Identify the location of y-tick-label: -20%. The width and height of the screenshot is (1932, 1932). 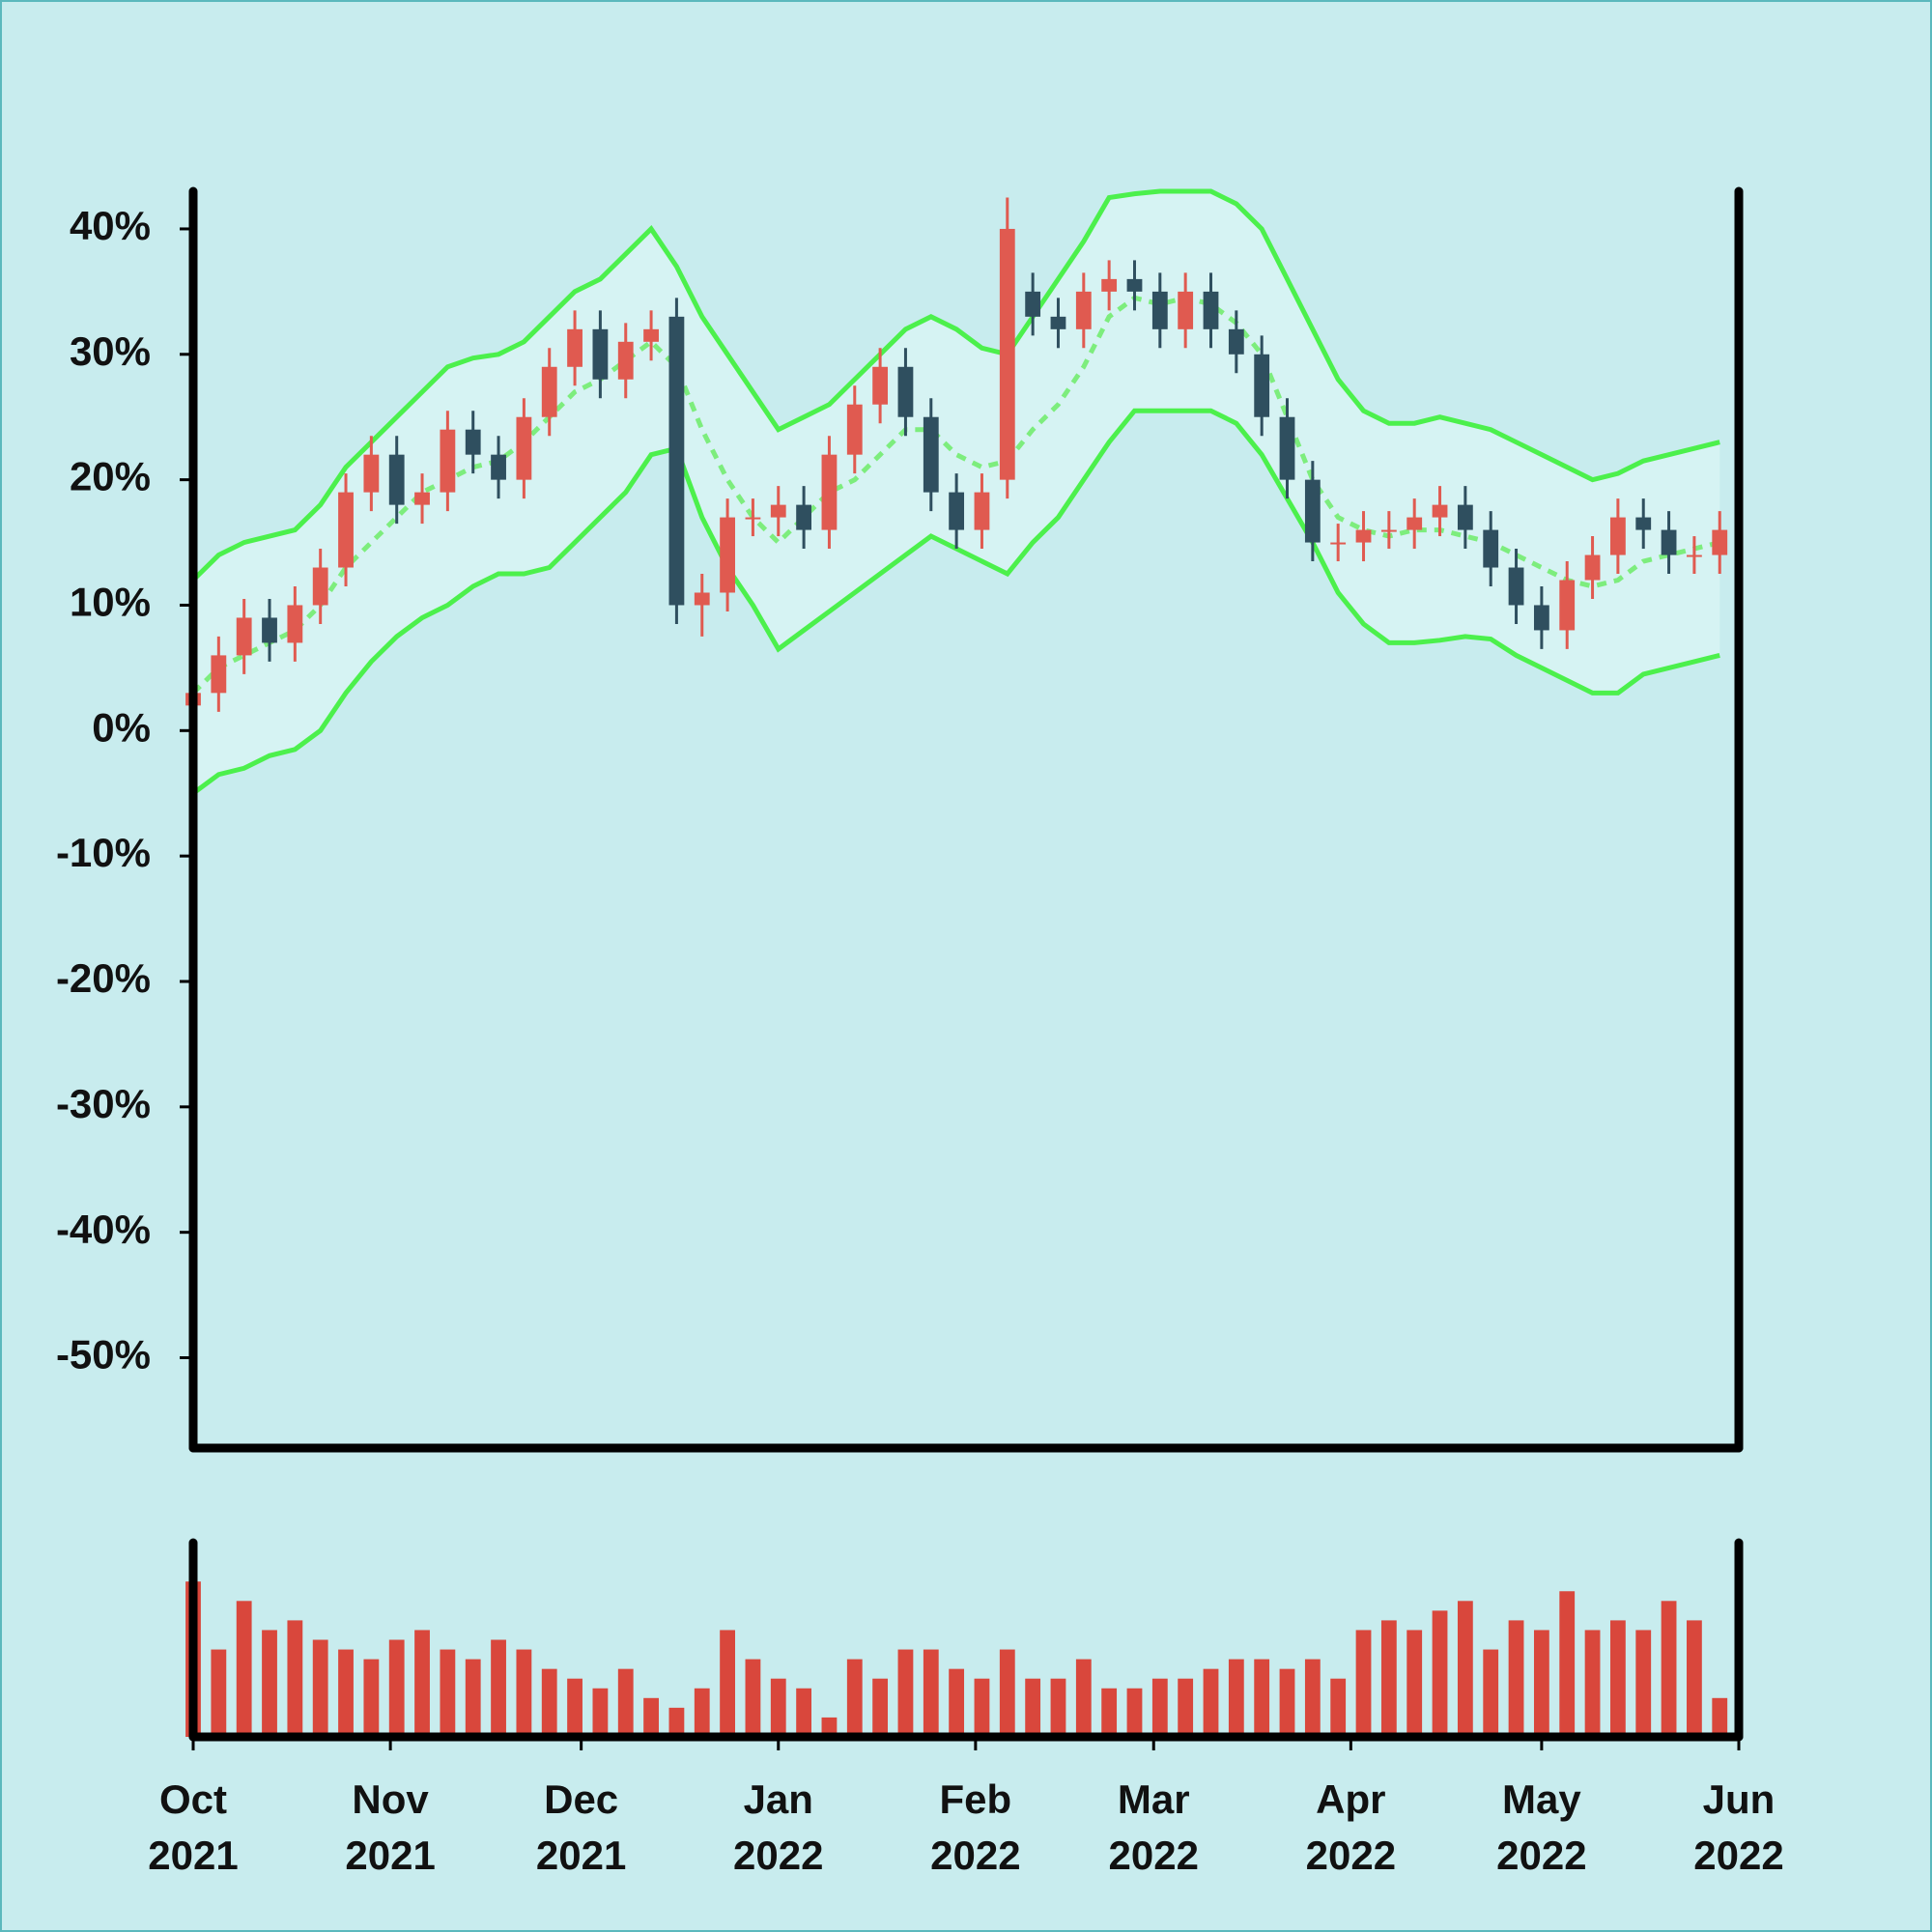
(103, 978).